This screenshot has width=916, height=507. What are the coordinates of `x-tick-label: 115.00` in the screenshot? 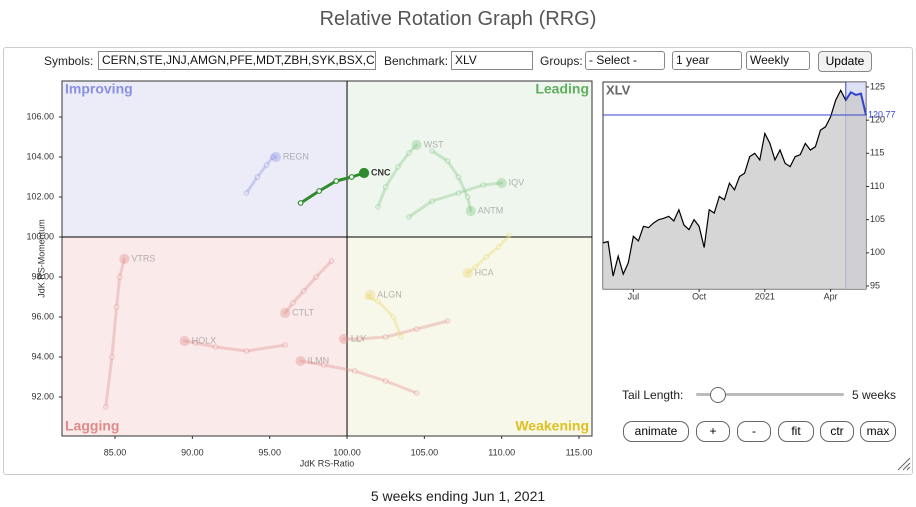 It's located at (579, 452).